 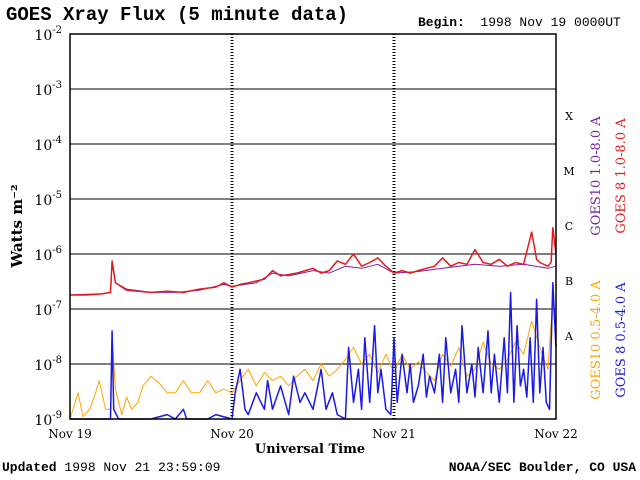 I want to click on flare-class-labels: X M C B A, so click(x=568, y=226).